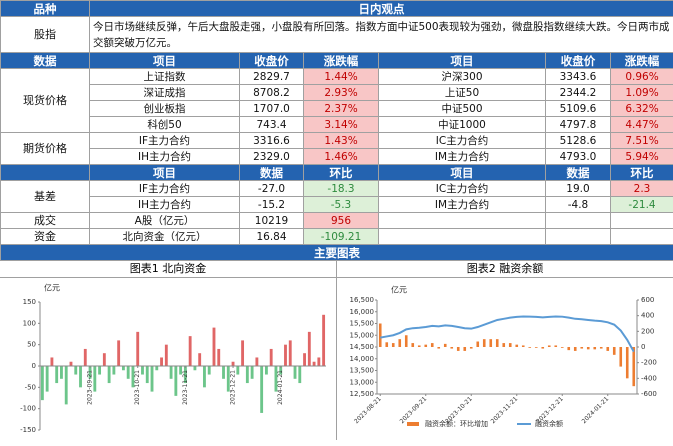 This screenshot has height=446, width=673. I want to click on table-row: 深证成指 8708.2 2.93% 上证50 2344.2 1.09%, so click(337, 92).